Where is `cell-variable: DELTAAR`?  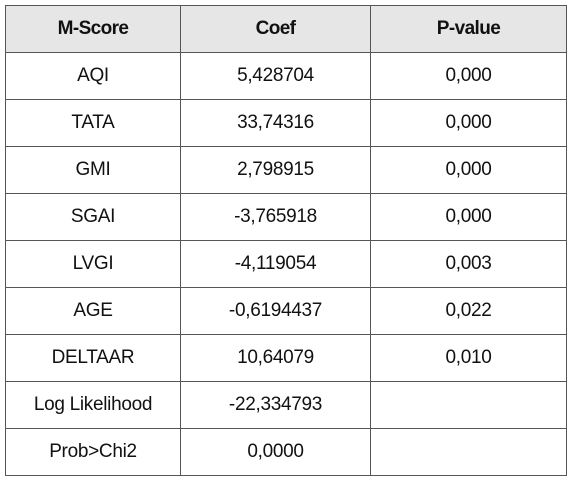 cell-variable: DELTAAR is located at coordinates (93, 358).